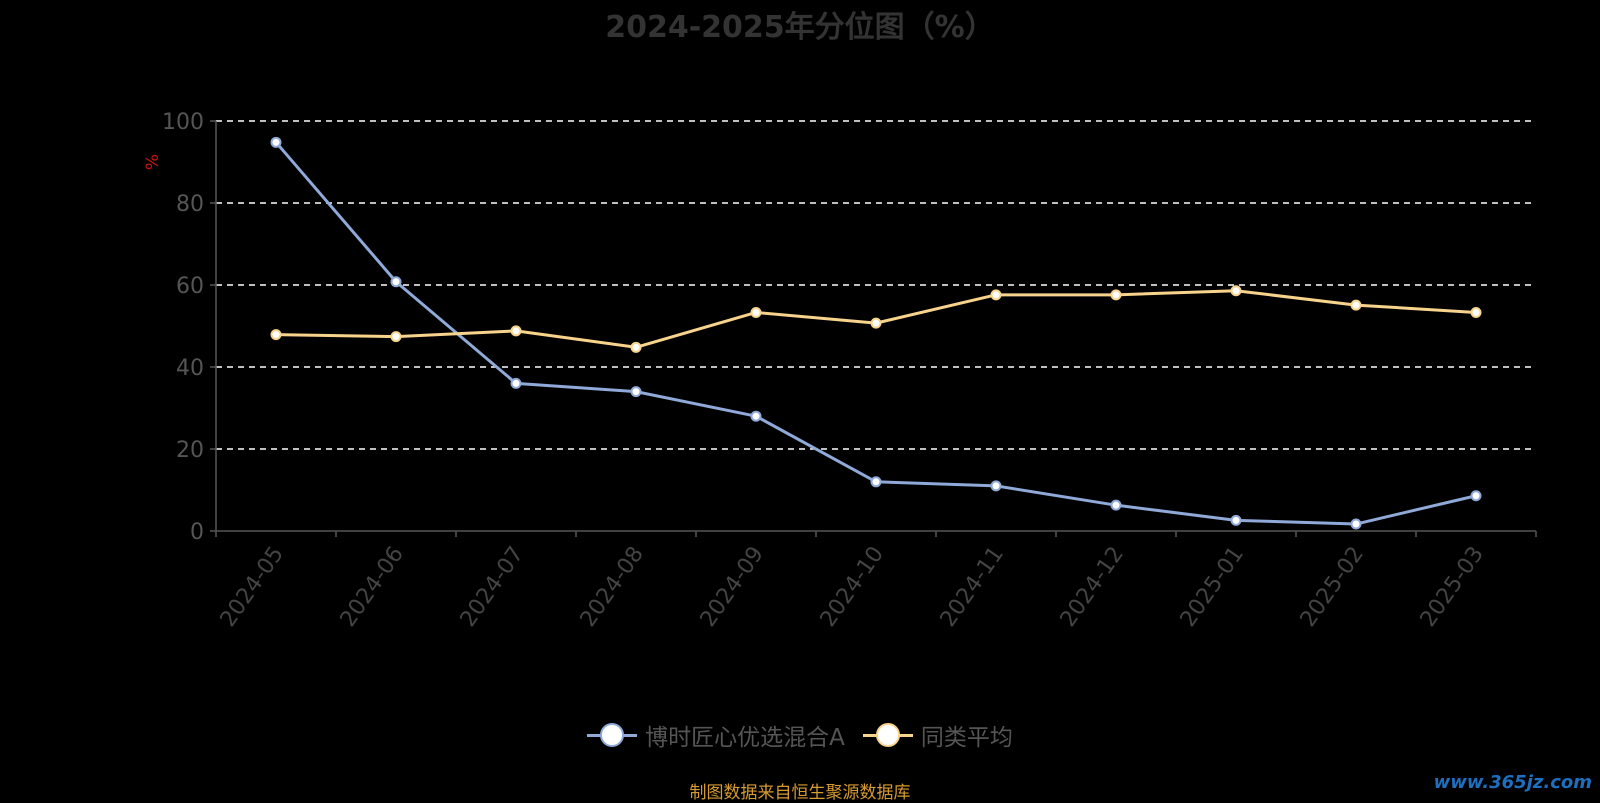  I want to click on legend: 博时匠心优选混合A 同类平均, so click(800, 735).